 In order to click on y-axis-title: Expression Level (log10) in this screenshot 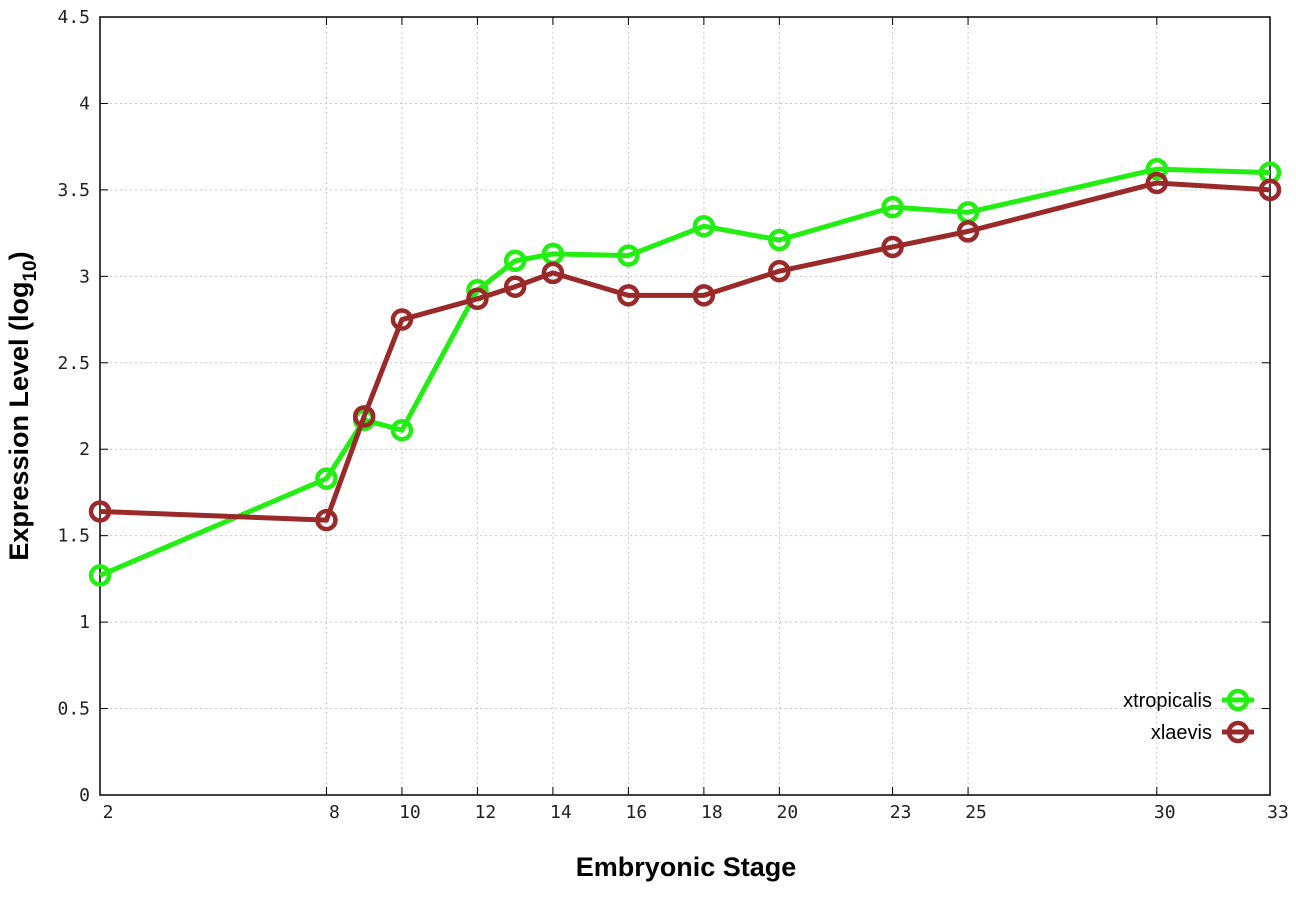, I will do `click(22, 405)`.